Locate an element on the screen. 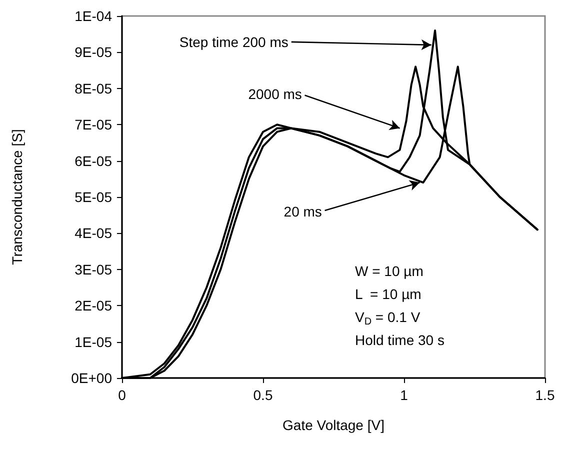 The image size is (561, 458). y-tick-label: 1E-04 is located at coordinates (93, 16).